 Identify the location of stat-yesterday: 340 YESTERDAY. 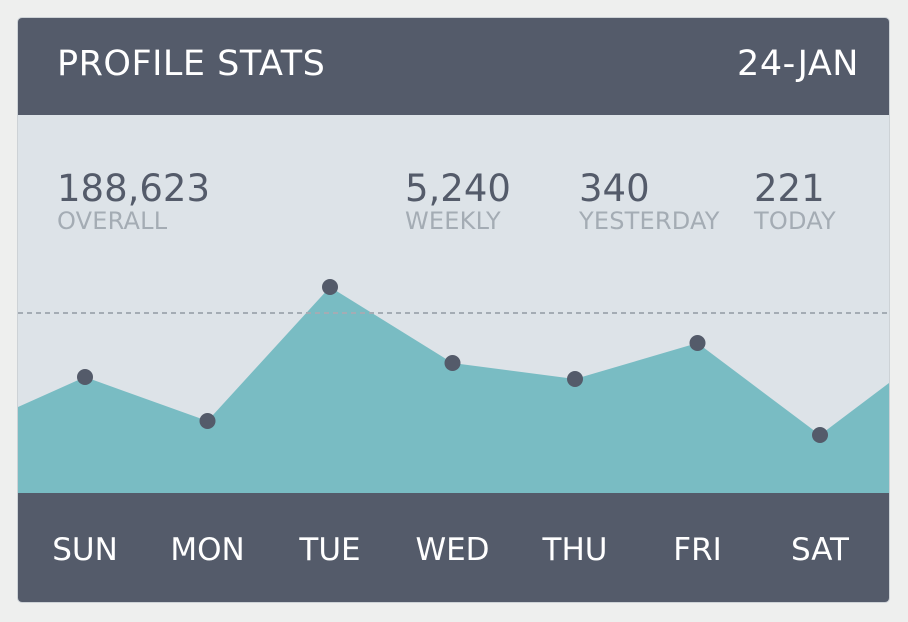
(649, 201).